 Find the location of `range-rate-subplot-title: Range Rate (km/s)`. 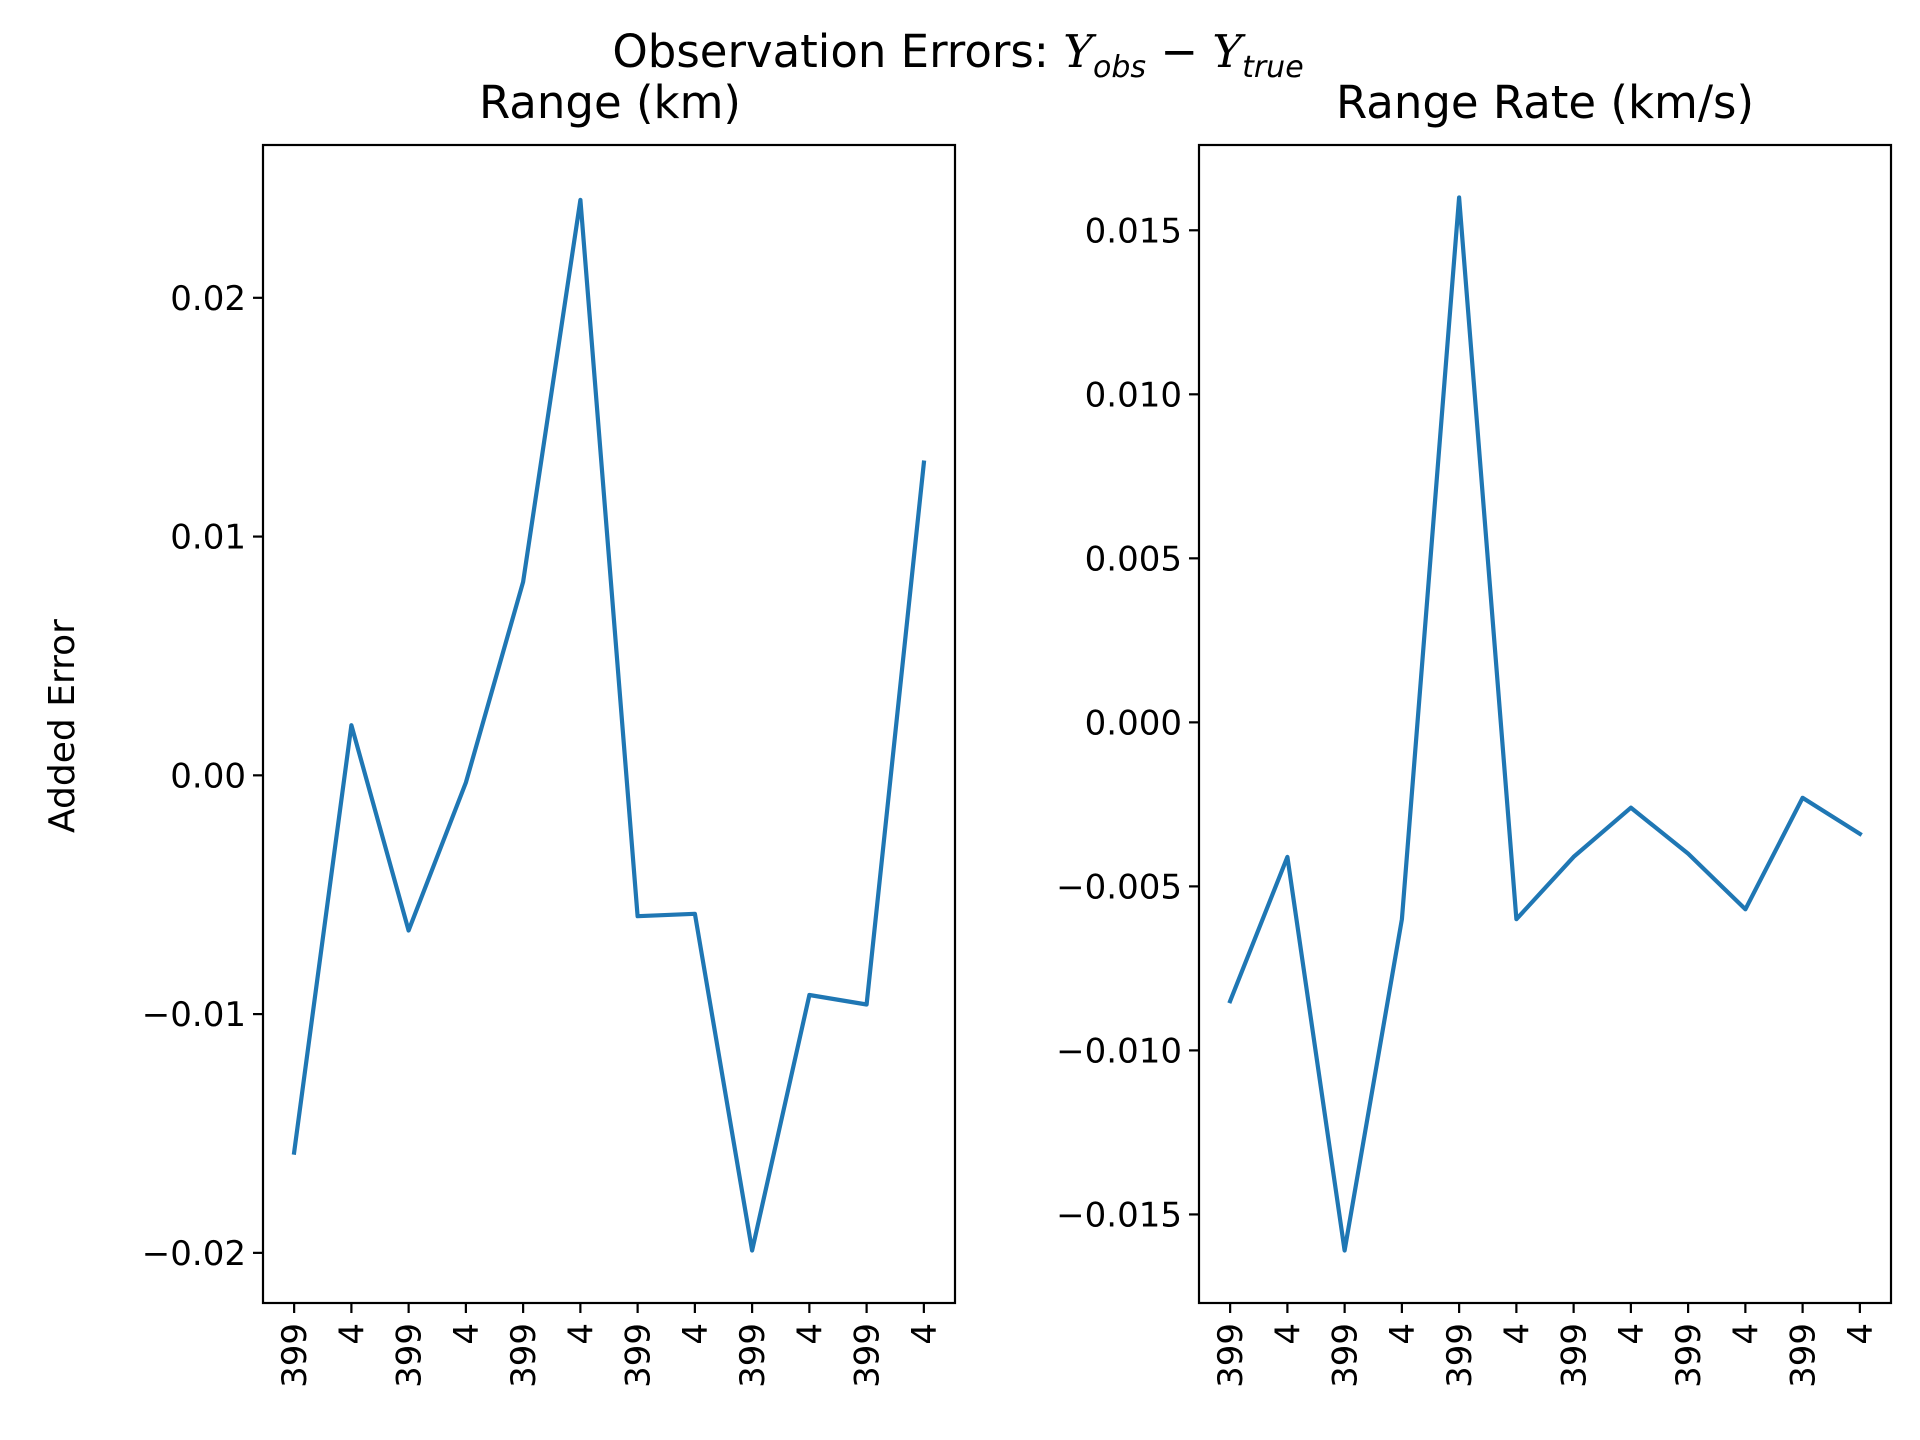

range-rate-subplot-title: Range Rate (km/s) is located at coordinates (1545, 102).